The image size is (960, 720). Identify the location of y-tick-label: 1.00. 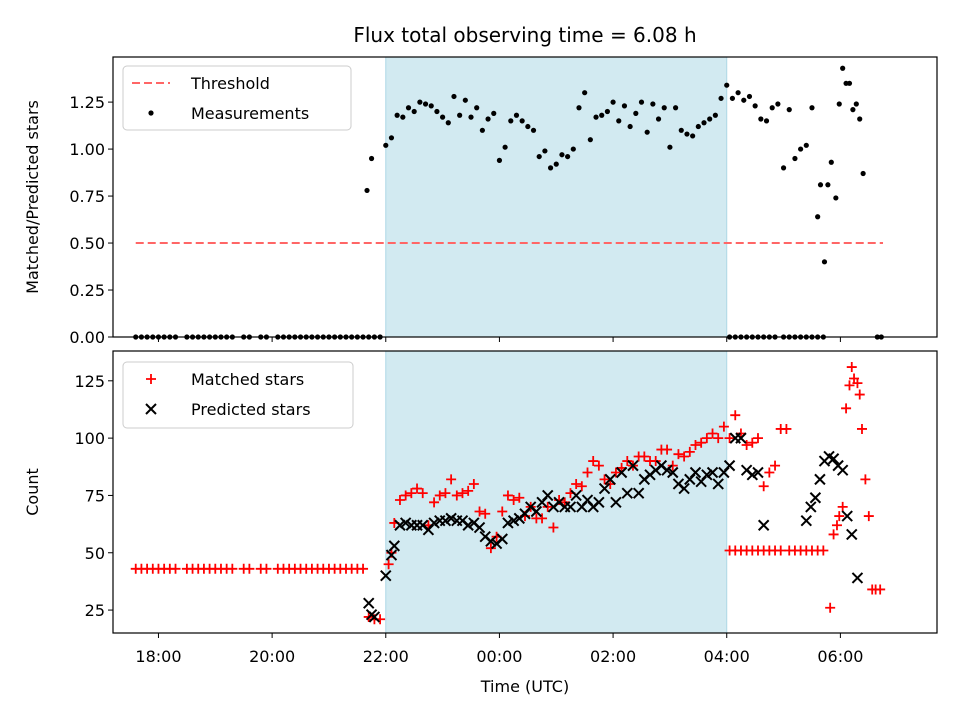
(87, 149).